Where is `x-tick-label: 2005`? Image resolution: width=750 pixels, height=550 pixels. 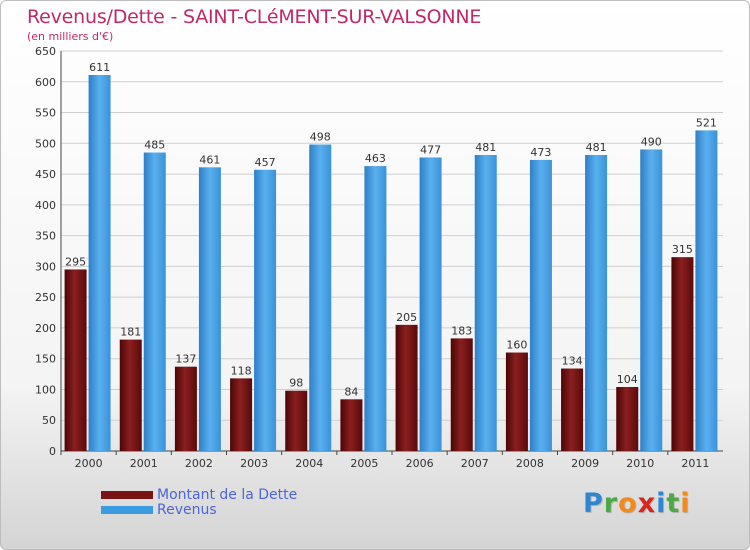 x-tick-label: 2005 is located at coordinates (364, 463).